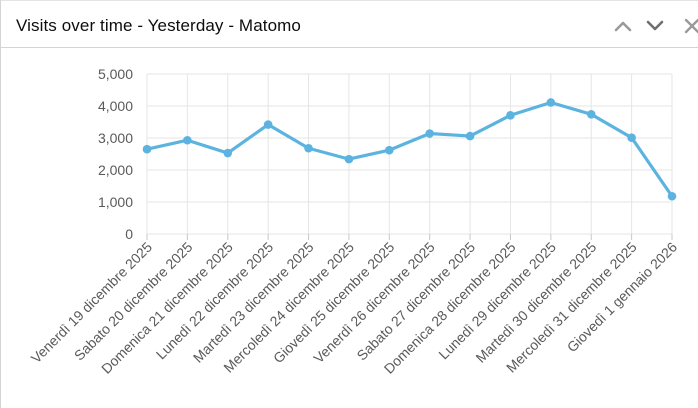  Describe the element at coordinates (655, 26) in the screenshot. I see `chevron-down-icon` at that location.